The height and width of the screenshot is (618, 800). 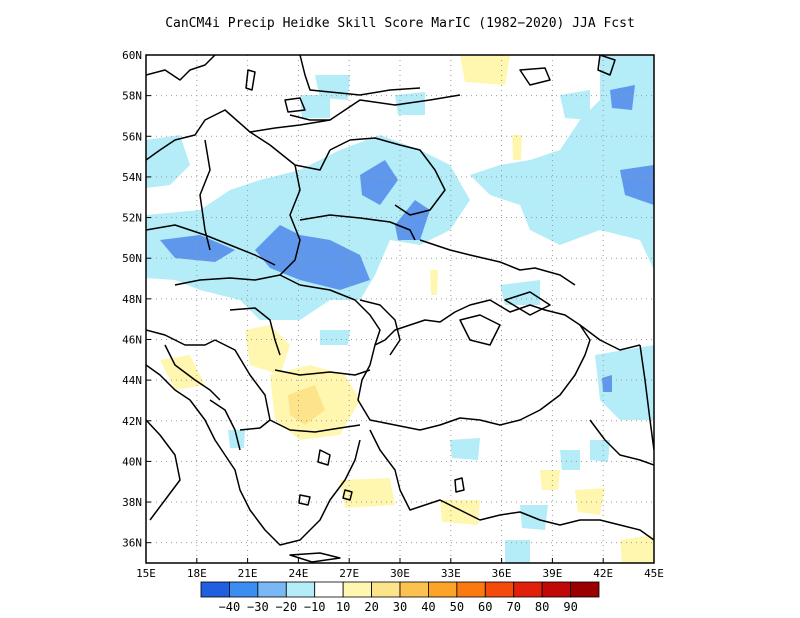 What do you see at coordinates (132, 55) in the screenshot?
I see `lat-tick-label: 60N` at bounding box center [132, 55].